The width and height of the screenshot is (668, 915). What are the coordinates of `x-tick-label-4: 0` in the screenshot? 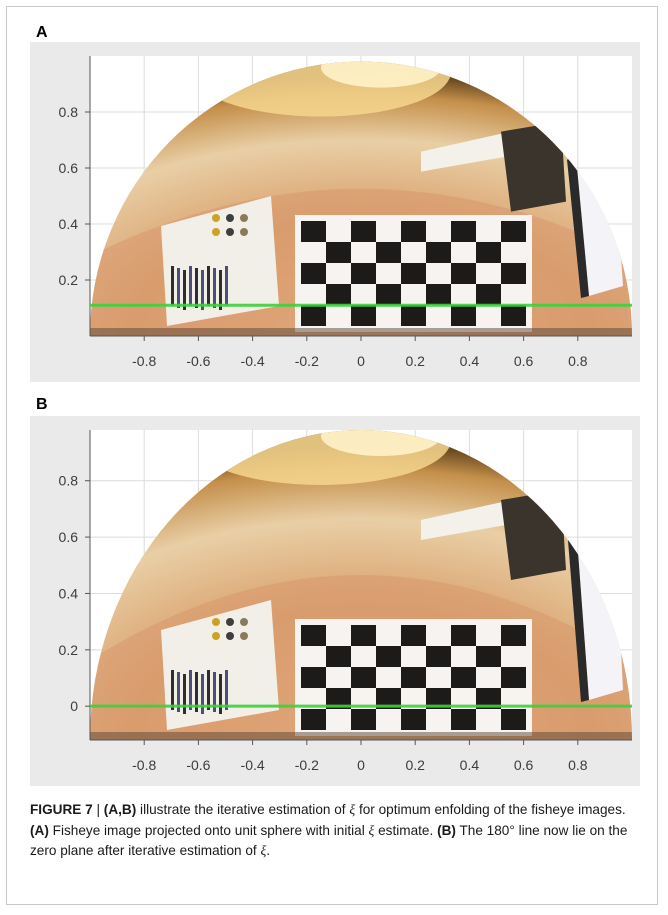 It's located at (361, 361).